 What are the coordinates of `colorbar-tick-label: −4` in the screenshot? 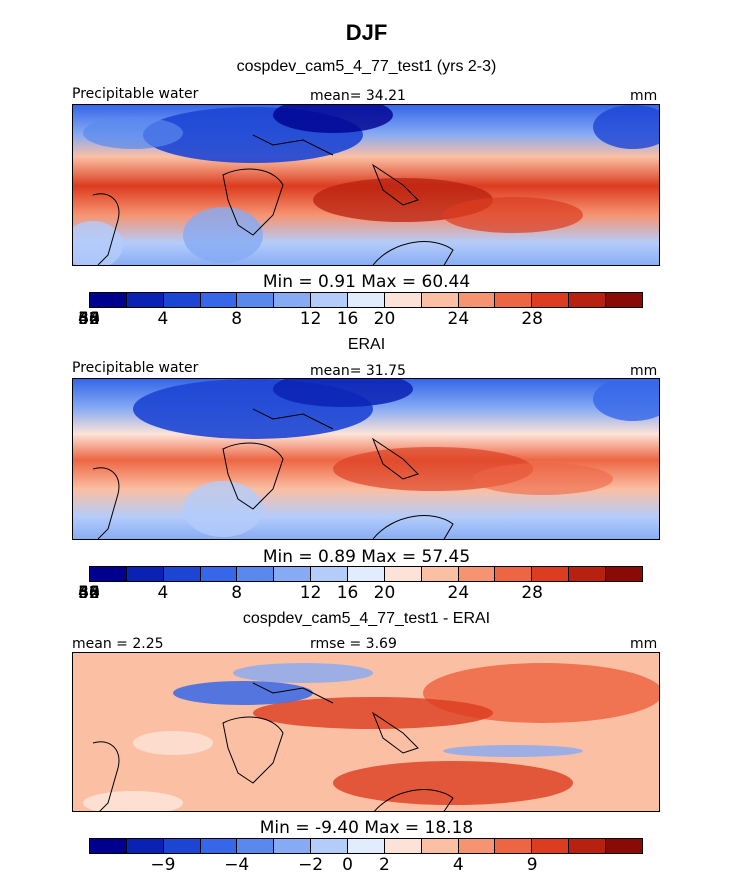 It's located at (237, 865).